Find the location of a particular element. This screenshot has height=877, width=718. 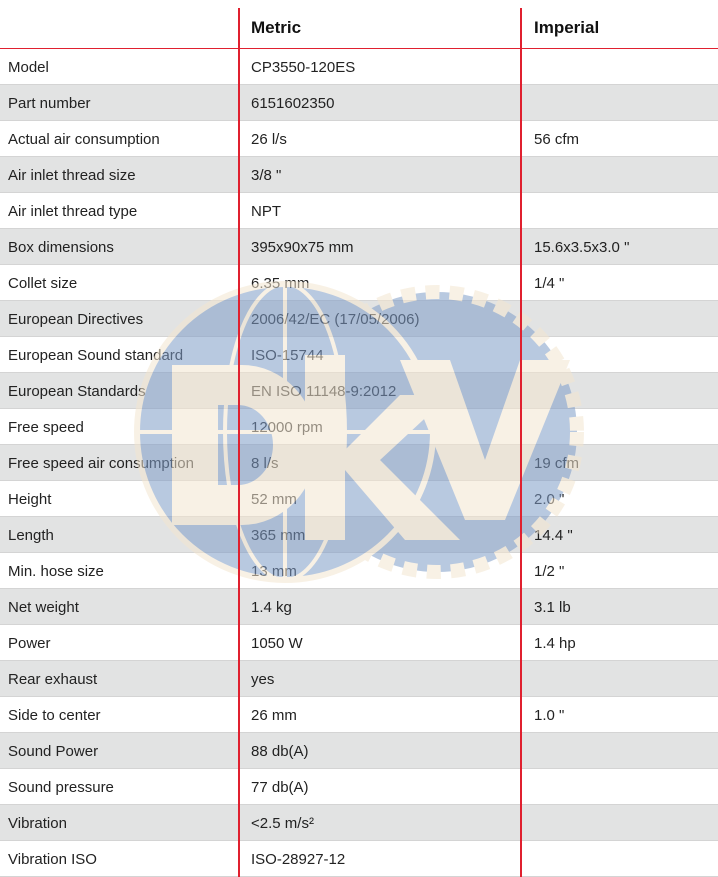

metric-value: <2.5 m/s² is located at coordinates (282, 823).